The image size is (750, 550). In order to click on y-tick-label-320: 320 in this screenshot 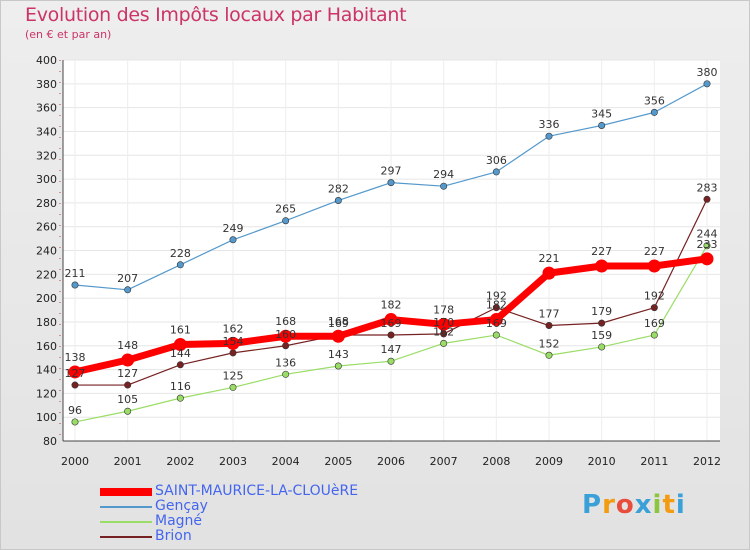, I will do `click(46, 155)`.